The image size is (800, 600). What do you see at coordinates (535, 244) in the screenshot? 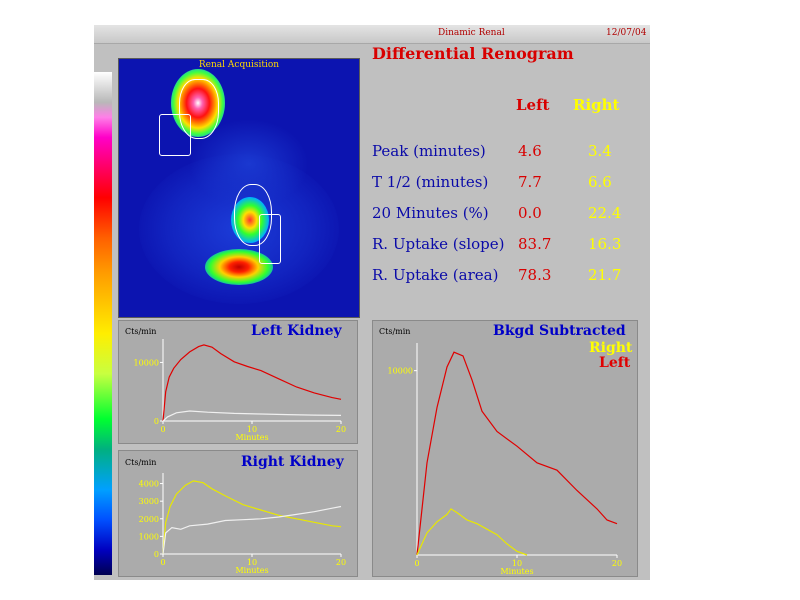
I see `uptake-slope-left-value: 83.7` at bounding box center [535, 244].